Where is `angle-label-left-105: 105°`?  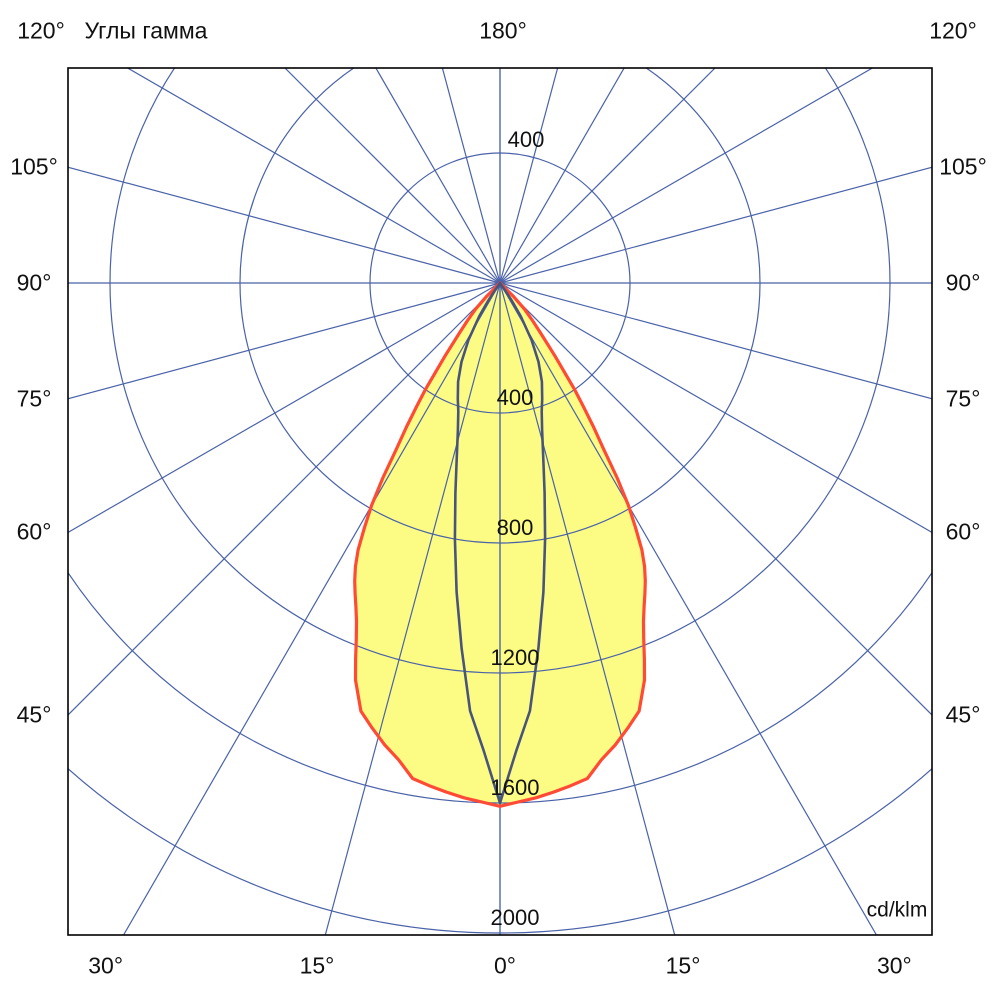 angle-label-left-105: 105° is located at coordinates (34, 166).